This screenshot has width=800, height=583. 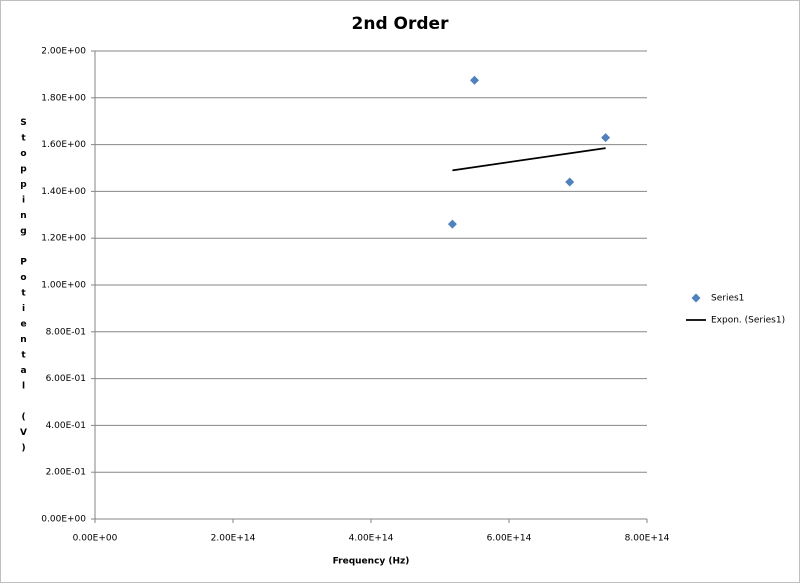 What do you see at coordinates (66, 379) in the screenshot?
I see `y-tick-label: 6.00E-01` at bounding box center [66, 379].